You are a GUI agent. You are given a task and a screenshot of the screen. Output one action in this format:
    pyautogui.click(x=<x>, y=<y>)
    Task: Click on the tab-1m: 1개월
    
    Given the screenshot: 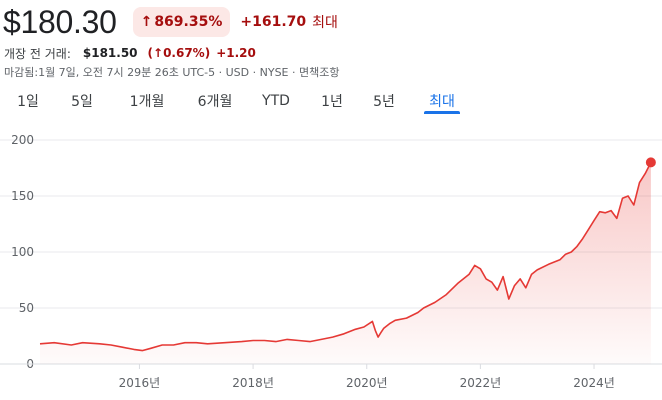 What is the action you would take?
    pyautogui.click(x=147, y=101)
    